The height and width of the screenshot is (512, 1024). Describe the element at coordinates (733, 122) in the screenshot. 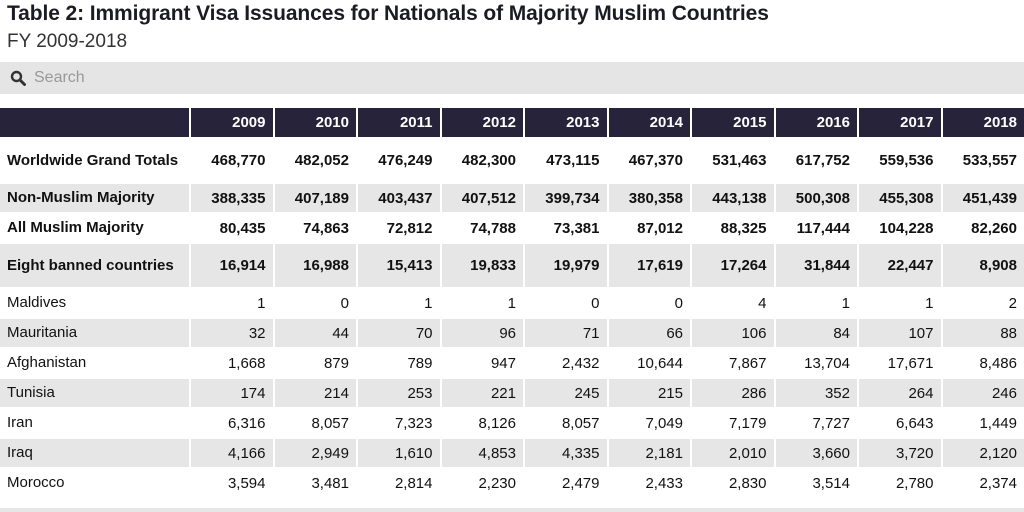

I see `column-header-2015: 2015` at that location.